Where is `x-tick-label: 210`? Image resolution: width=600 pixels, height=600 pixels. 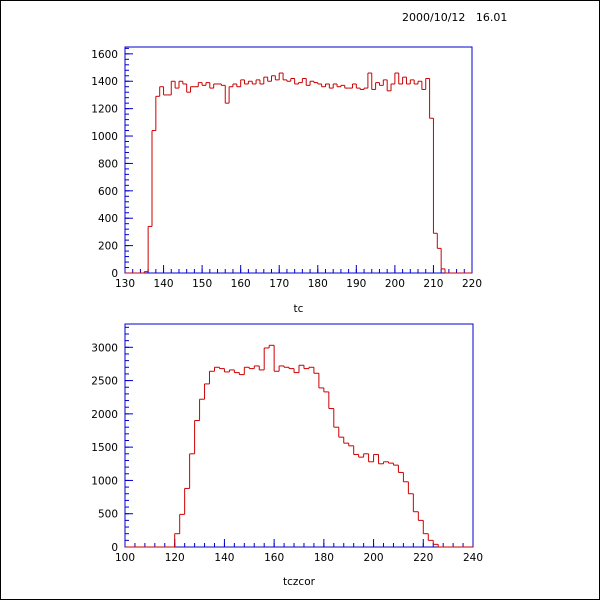
x-tick-label: 210 is located at coordinates (433, 284).